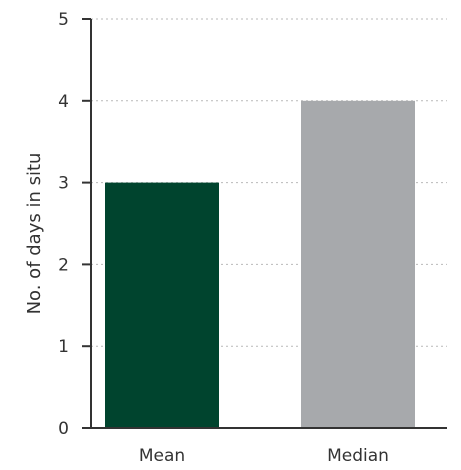 This screenshot has height=470, width=461. I want to click on y-tick-label: 3, so click(63, 184).